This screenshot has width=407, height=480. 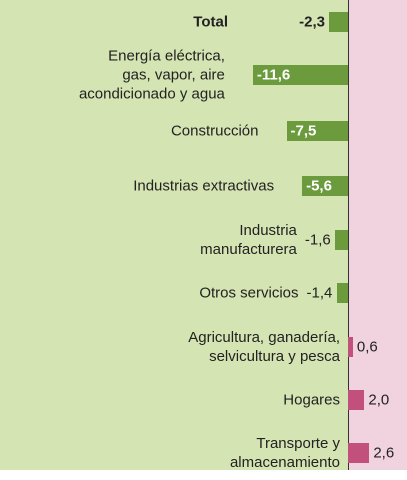 I want to click on value-label: -1,6, so click(x=317, y=240).